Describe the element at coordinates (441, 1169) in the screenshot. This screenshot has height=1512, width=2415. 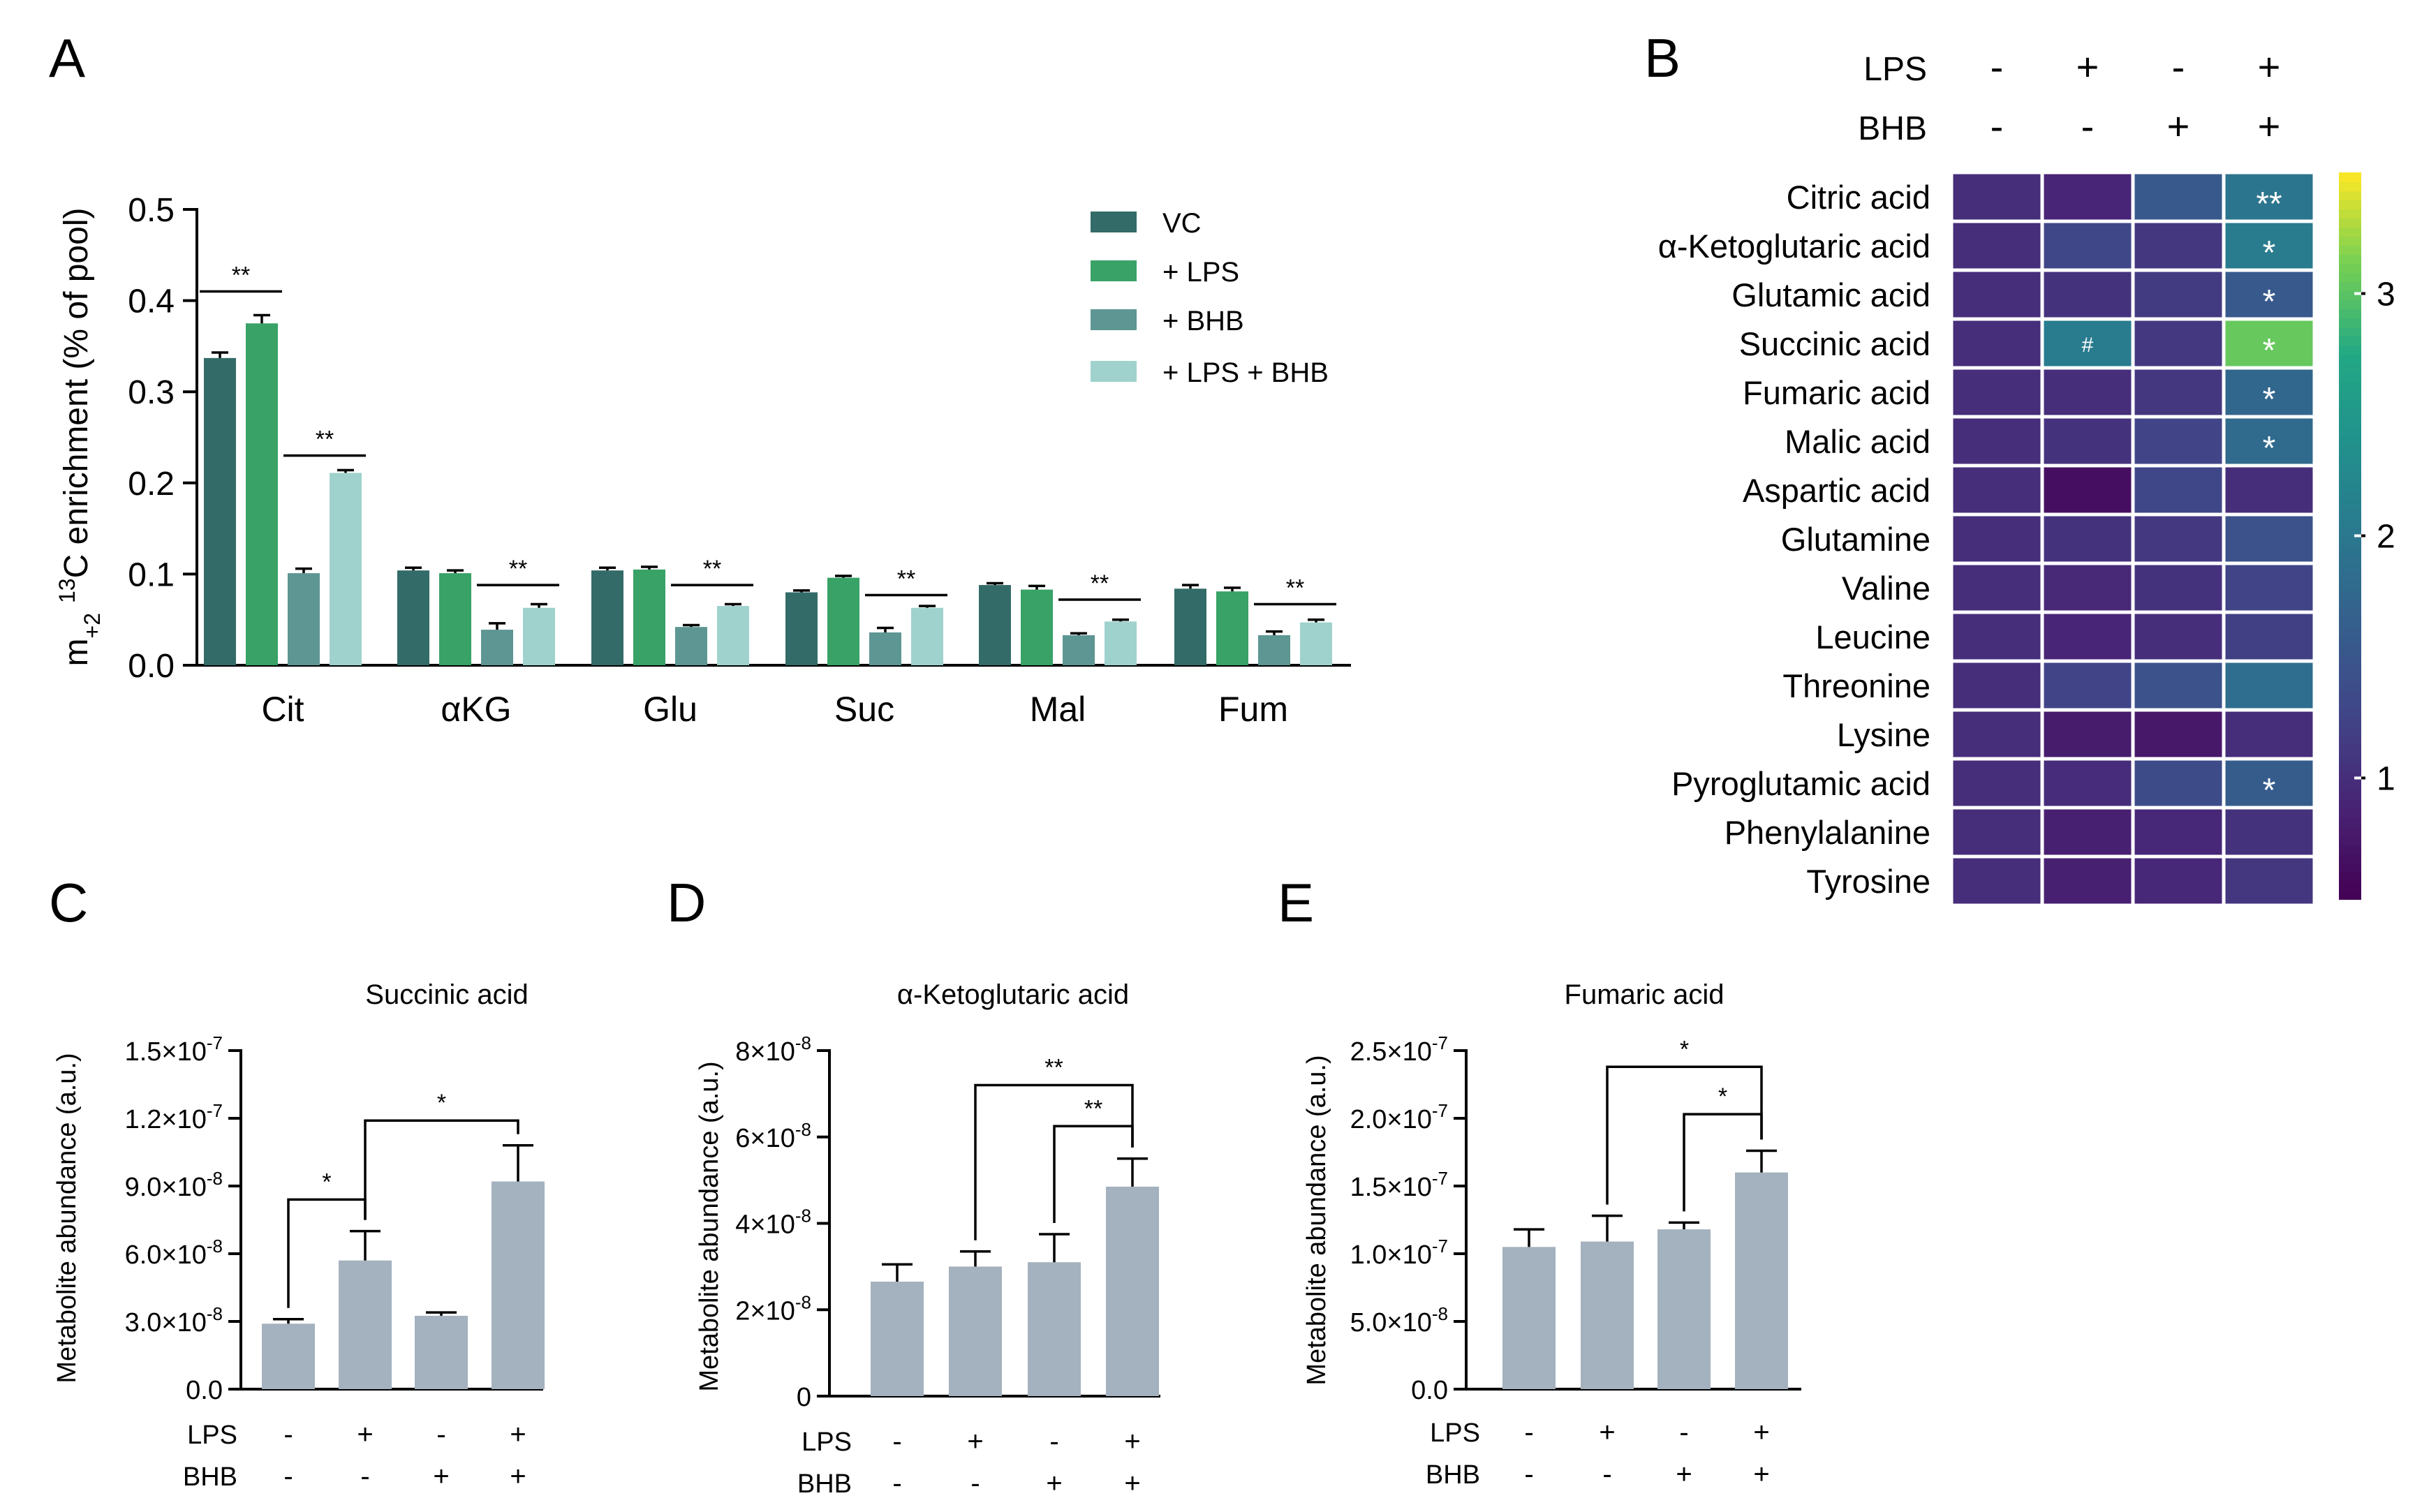
I see `significance-bracket` at that location.